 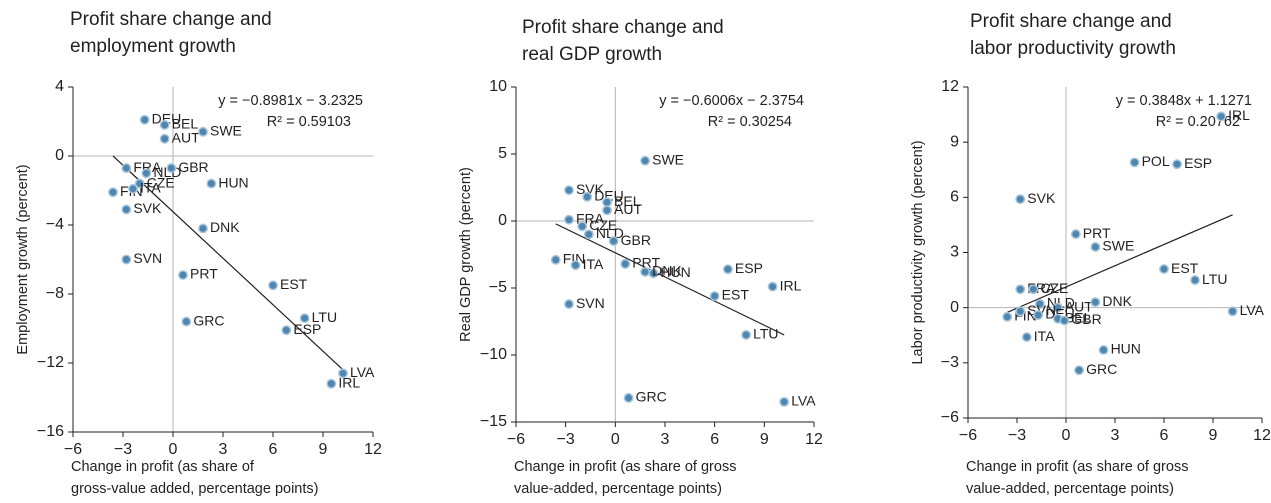 What do you see at coordinates (193, 167) in the screenshot?
I see `point-label: GBR` at bounding box center [193, 167].